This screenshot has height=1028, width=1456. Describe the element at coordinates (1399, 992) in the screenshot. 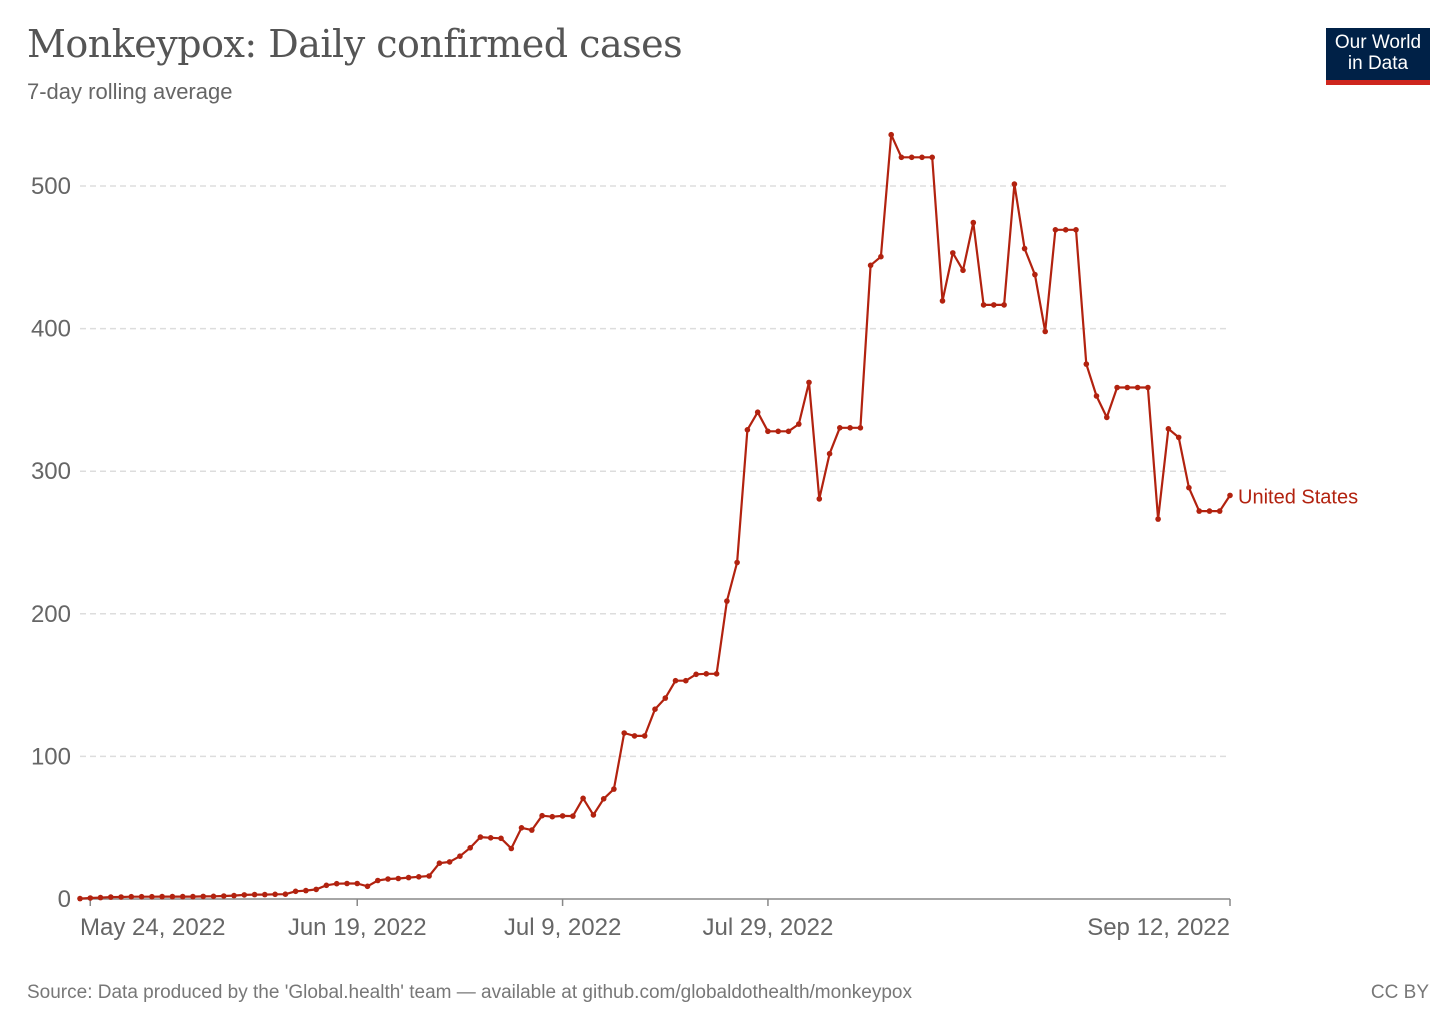

I see `license-label: CC BY` at that location.